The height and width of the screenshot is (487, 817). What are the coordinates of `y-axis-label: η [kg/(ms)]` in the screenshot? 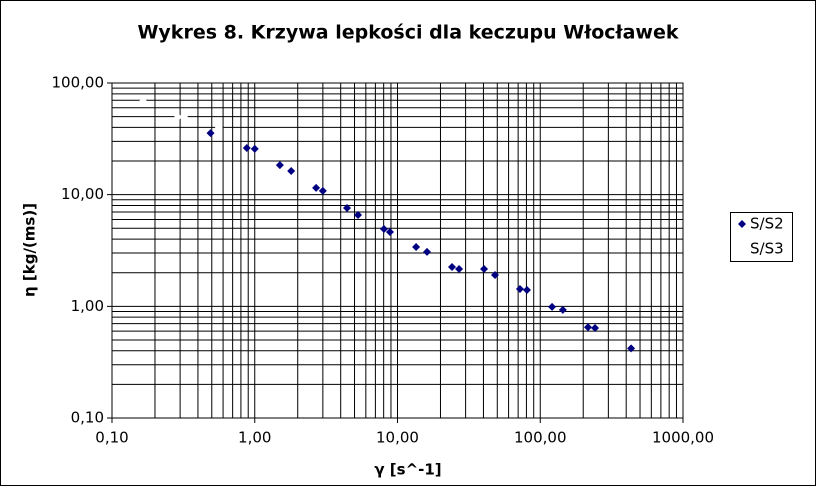 It's located at (30, 250).